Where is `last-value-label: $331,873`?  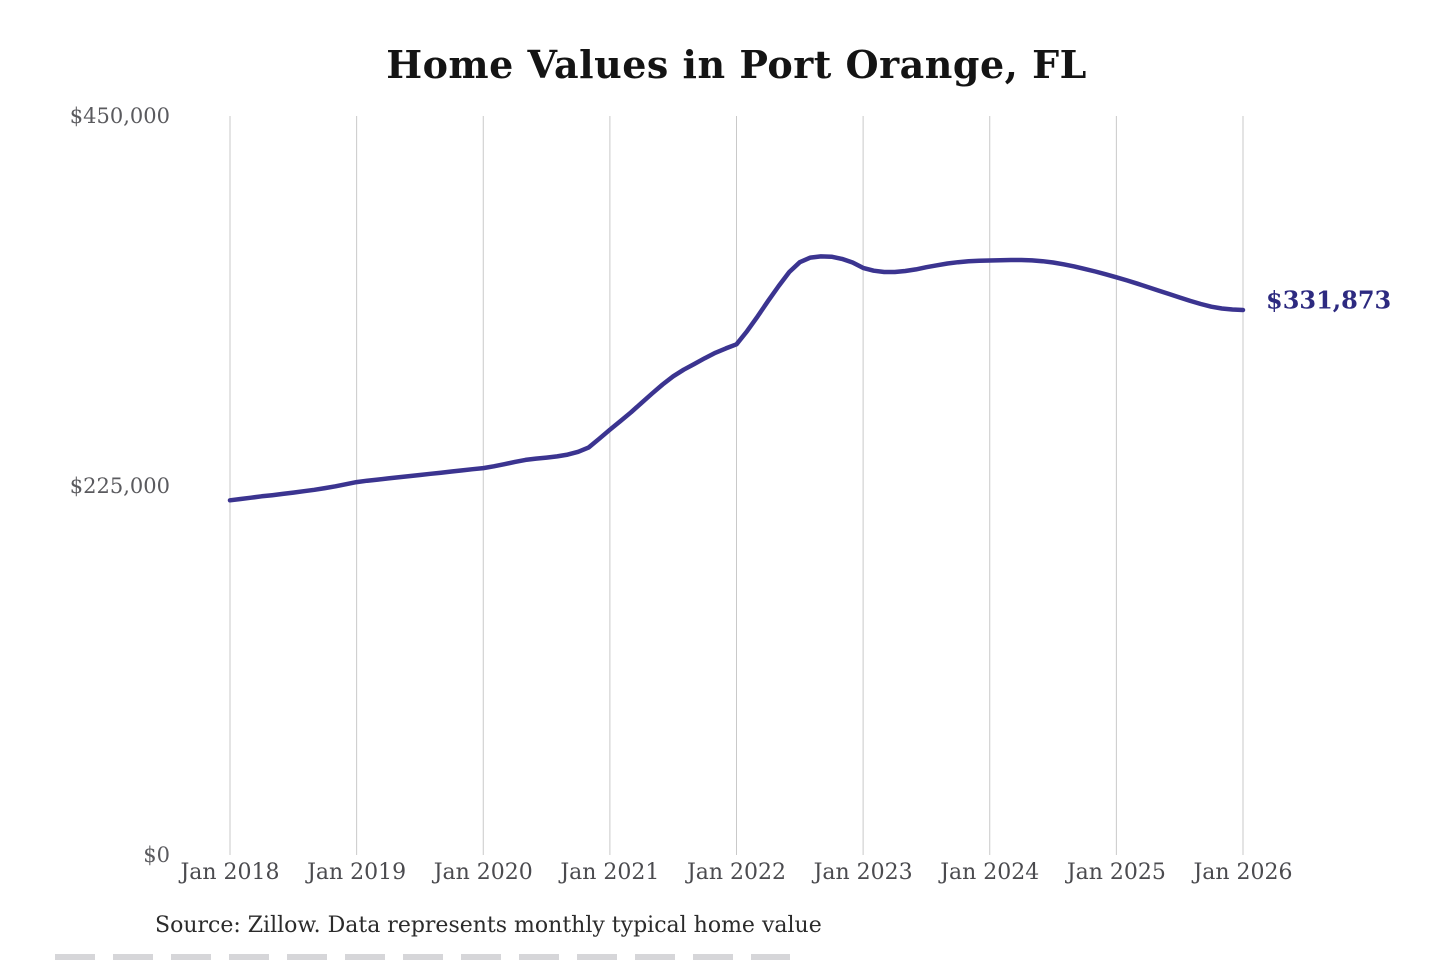
last-value-label: $331,873 is located at coordinates (1329, 300).